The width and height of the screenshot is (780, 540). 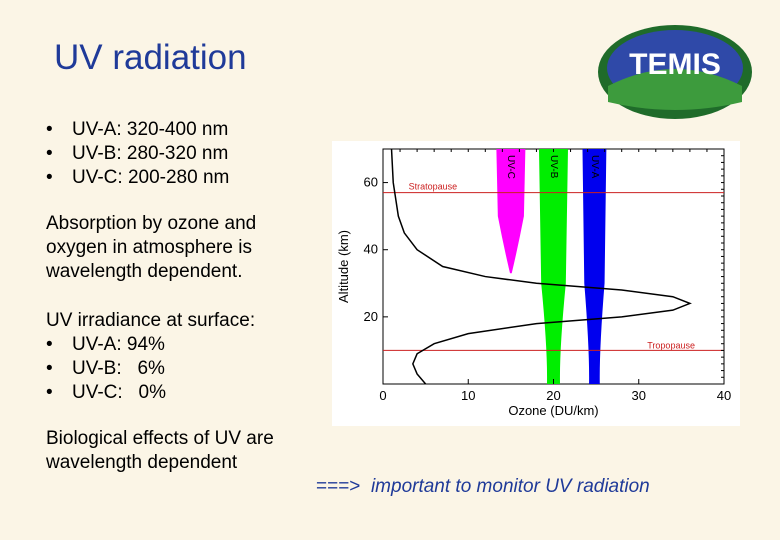 What do you see at coordinates (338, 486) in the screenshot?
I see `conclusion-arrow: ===>` at bounding box center [338, 486].